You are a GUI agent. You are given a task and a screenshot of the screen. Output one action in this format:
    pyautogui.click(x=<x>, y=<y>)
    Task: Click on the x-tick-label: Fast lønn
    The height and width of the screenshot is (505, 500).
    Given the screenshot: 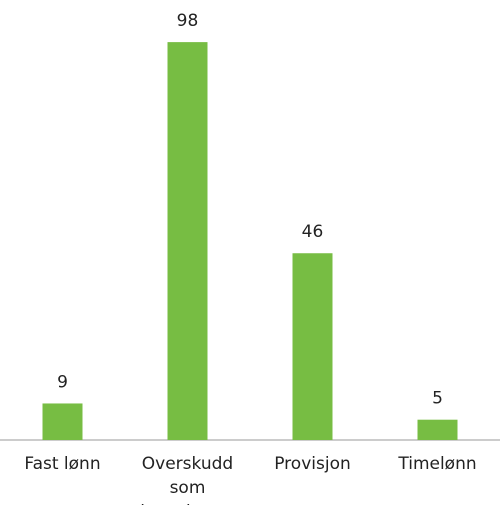 What is the action you would take?
    pyautogui.click(x=62, y=464)
    